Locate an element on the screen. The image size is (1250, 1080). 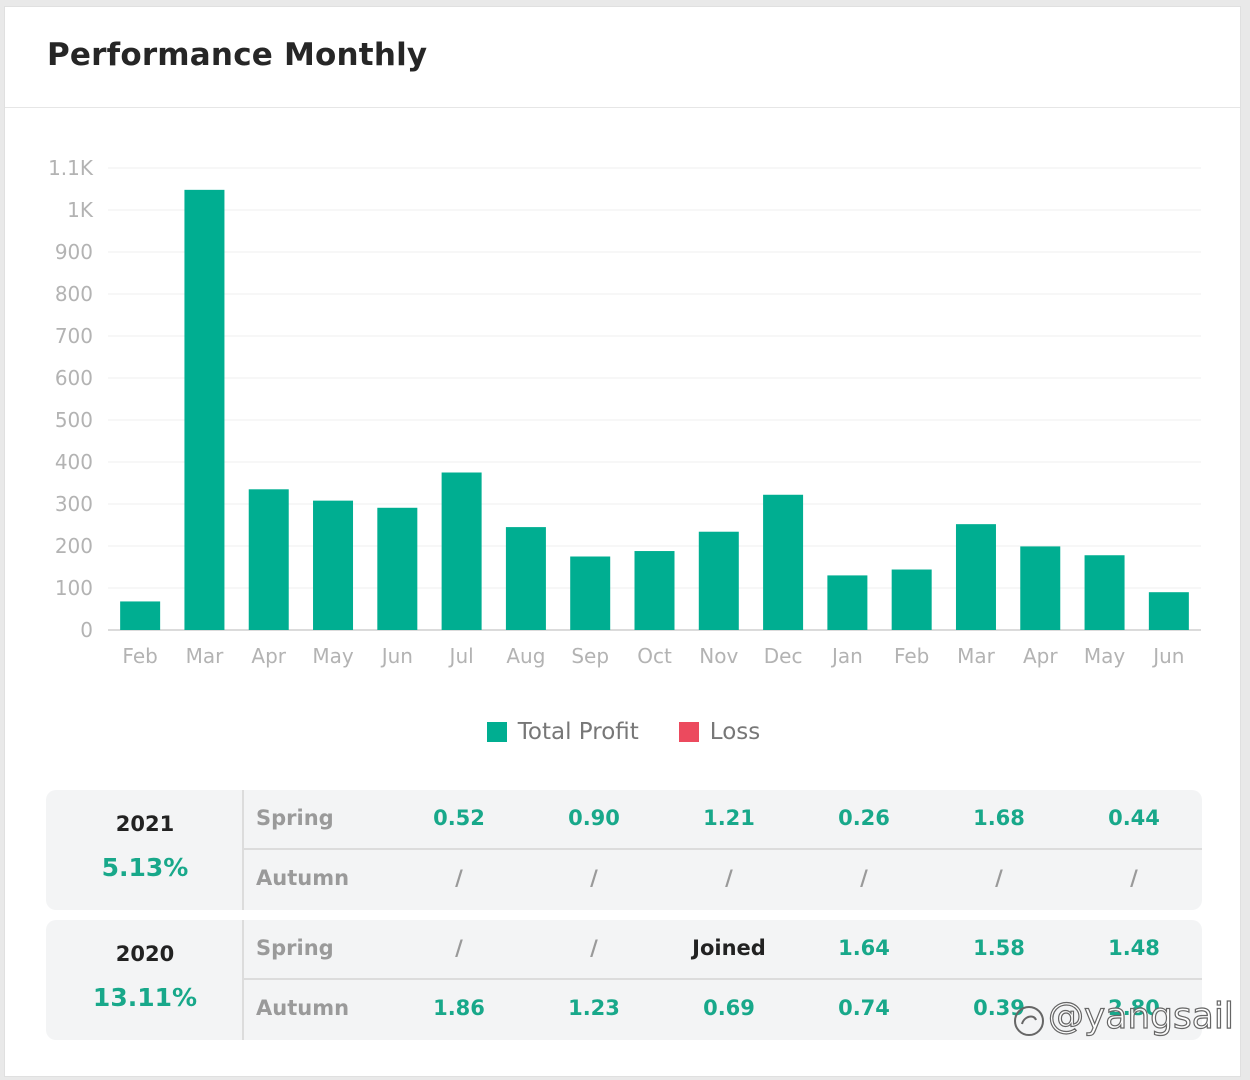
year-total-return: 5.13% is located at coordinates (145, 867).